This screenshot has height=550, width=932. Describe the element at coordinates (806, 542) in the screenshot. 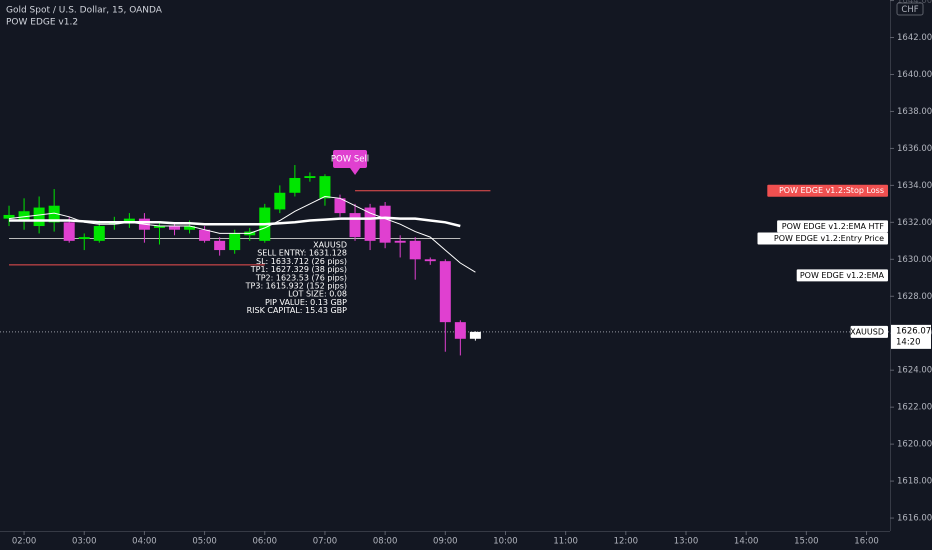

I see `x-tick-label: 15:00` at that location.